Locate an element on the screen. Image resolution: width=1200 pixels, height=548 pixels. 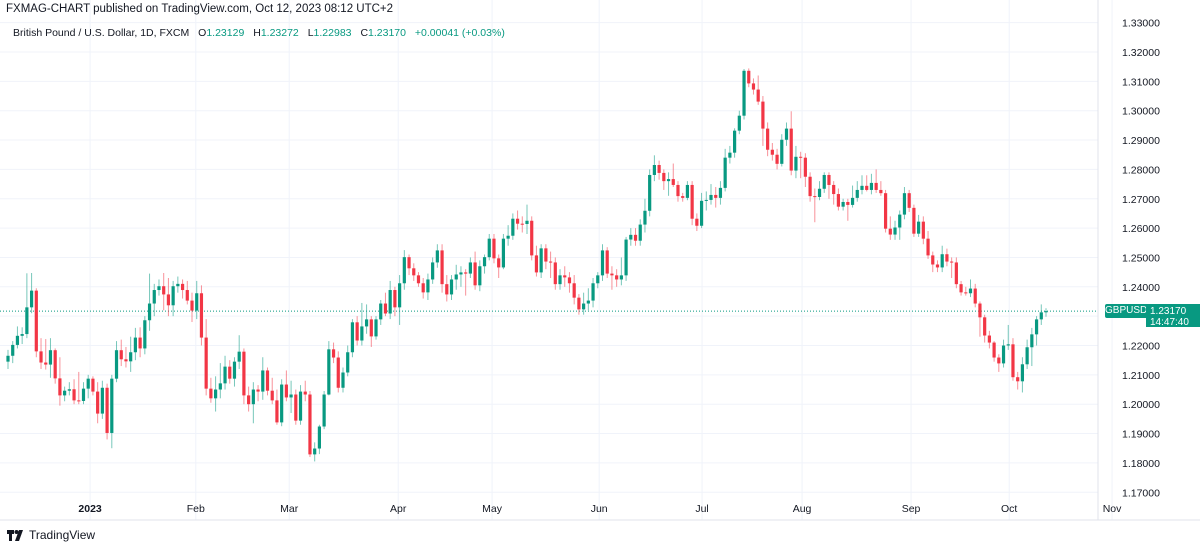
open-label: O is located at coordinates (202, 33).